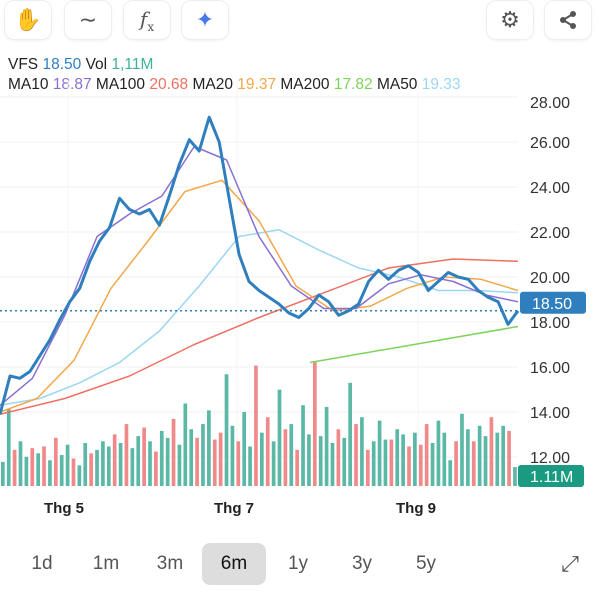  I want to click on range-1d: 1d, so click(42, 563).